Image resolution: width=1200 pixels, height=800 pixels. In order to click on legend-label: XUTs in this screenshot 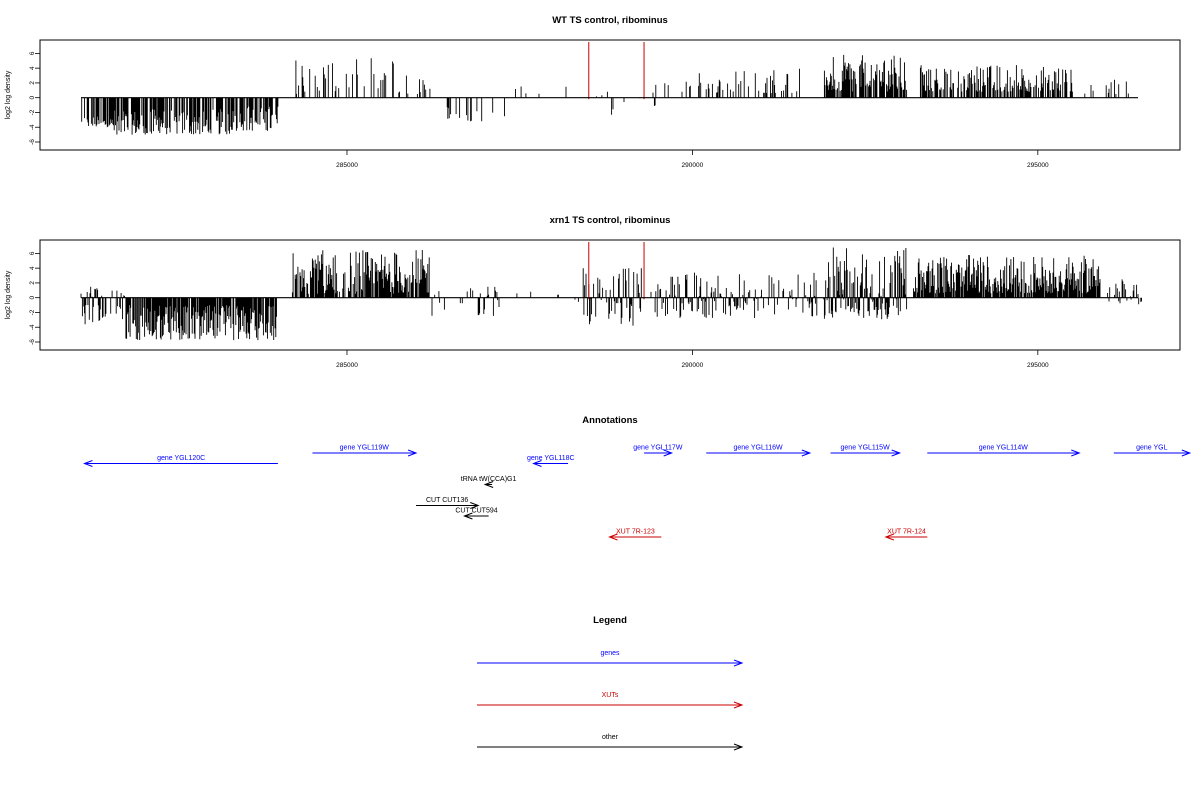, I will do `click(610, 695)`.